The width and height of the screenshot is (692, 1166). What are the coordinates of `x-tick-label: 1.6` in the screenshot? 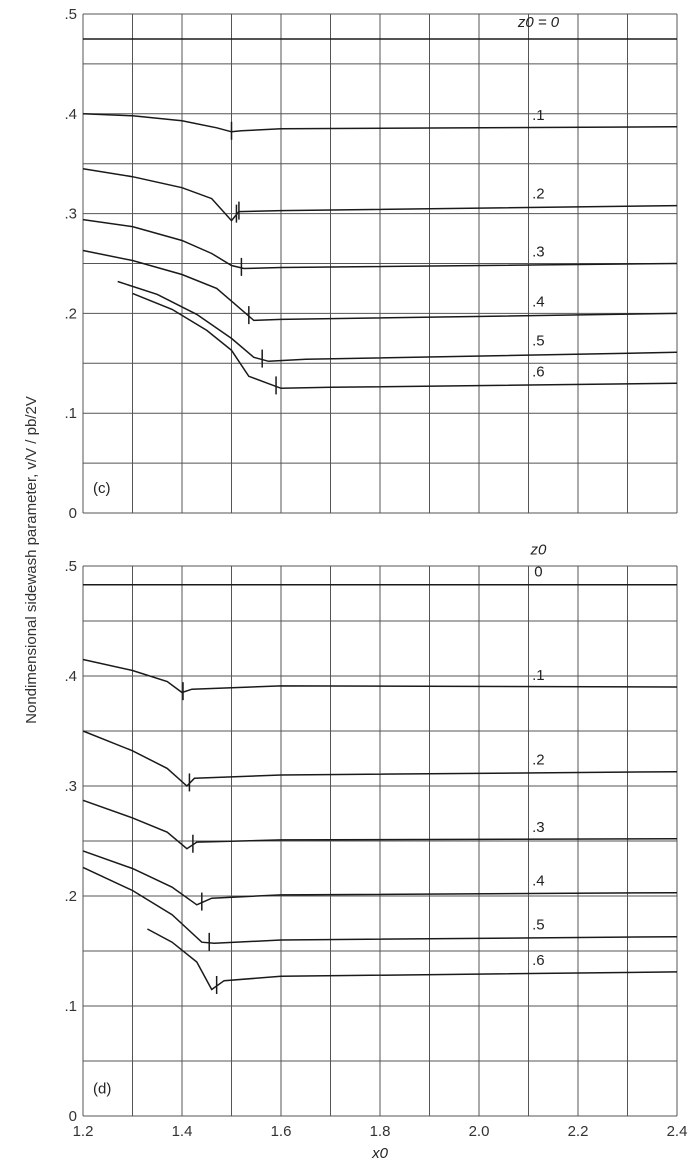 It's located at (281, 1131).